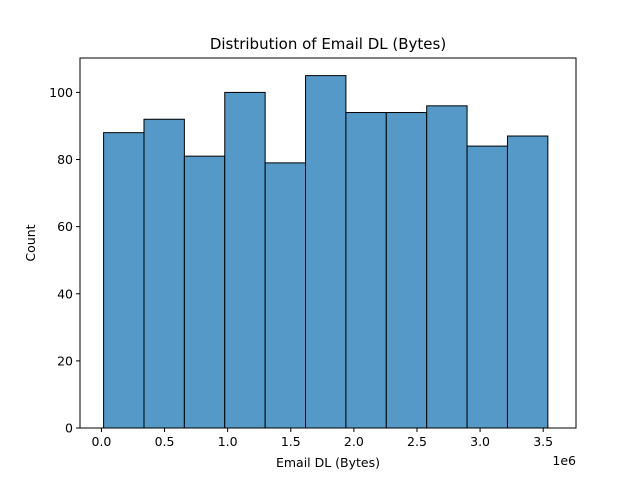  What do you see at coordinates (69, 428) in the screenshot?
I see `y-tick-label: 0` at bounding box center [69, 428].